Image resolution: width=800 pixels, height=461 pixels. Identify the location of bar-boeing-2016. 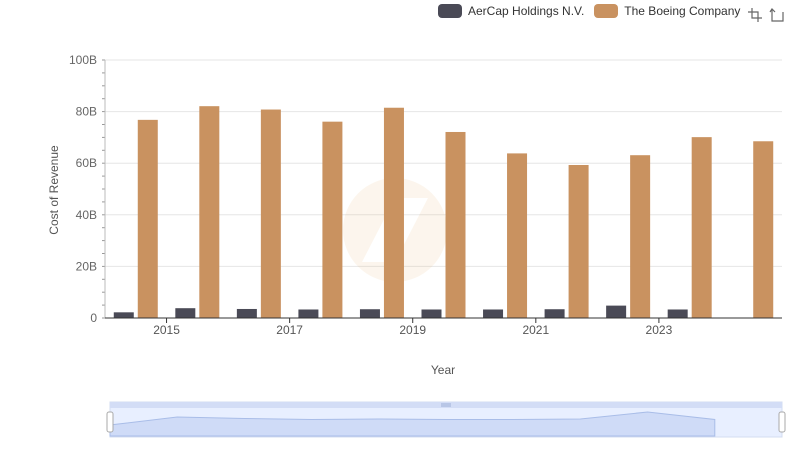
(270, 213).